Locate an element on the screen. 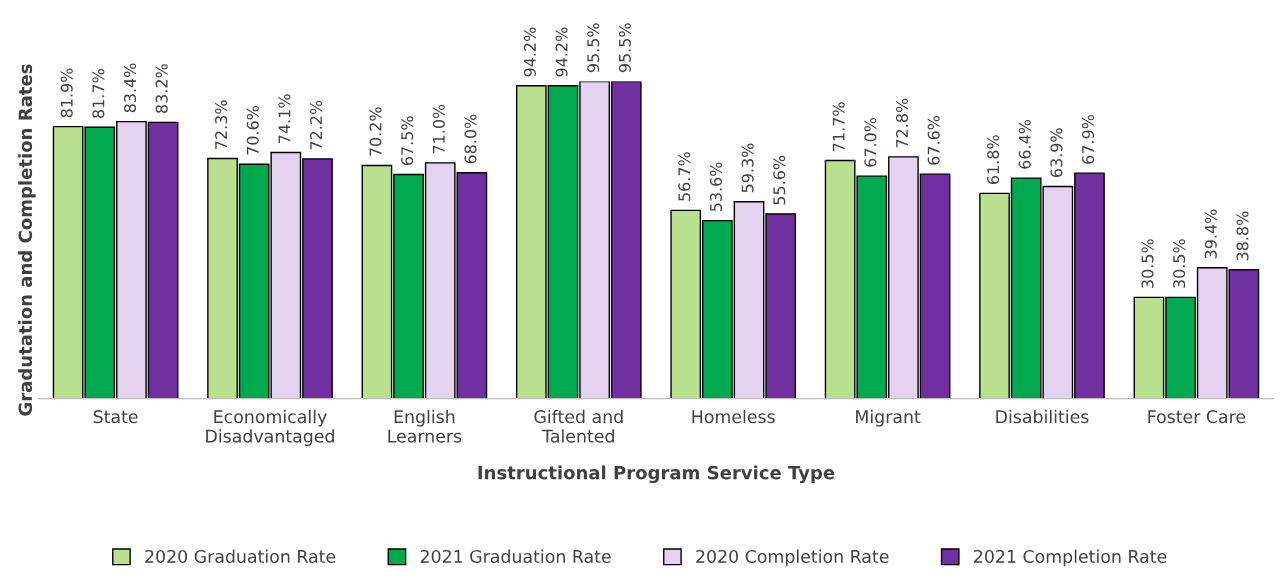 Image resolution: width=1280 pixels, height=582 pixels. x-tick-label: Homeless is located at coordinates (733, 416).